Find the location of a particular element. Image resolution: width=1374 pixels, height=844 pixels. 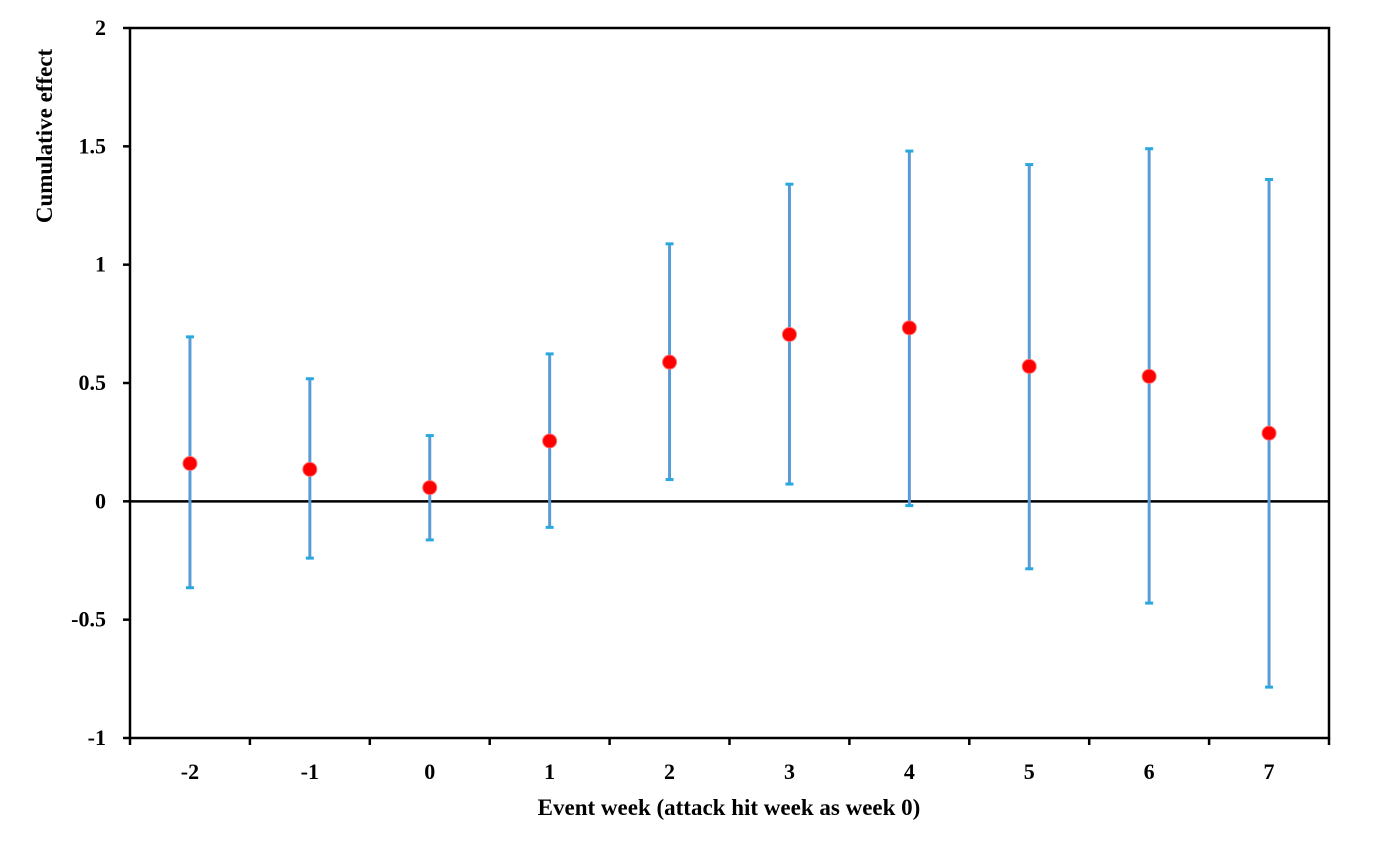

y-tick-label: -1 is located at coordinates (97, 737).